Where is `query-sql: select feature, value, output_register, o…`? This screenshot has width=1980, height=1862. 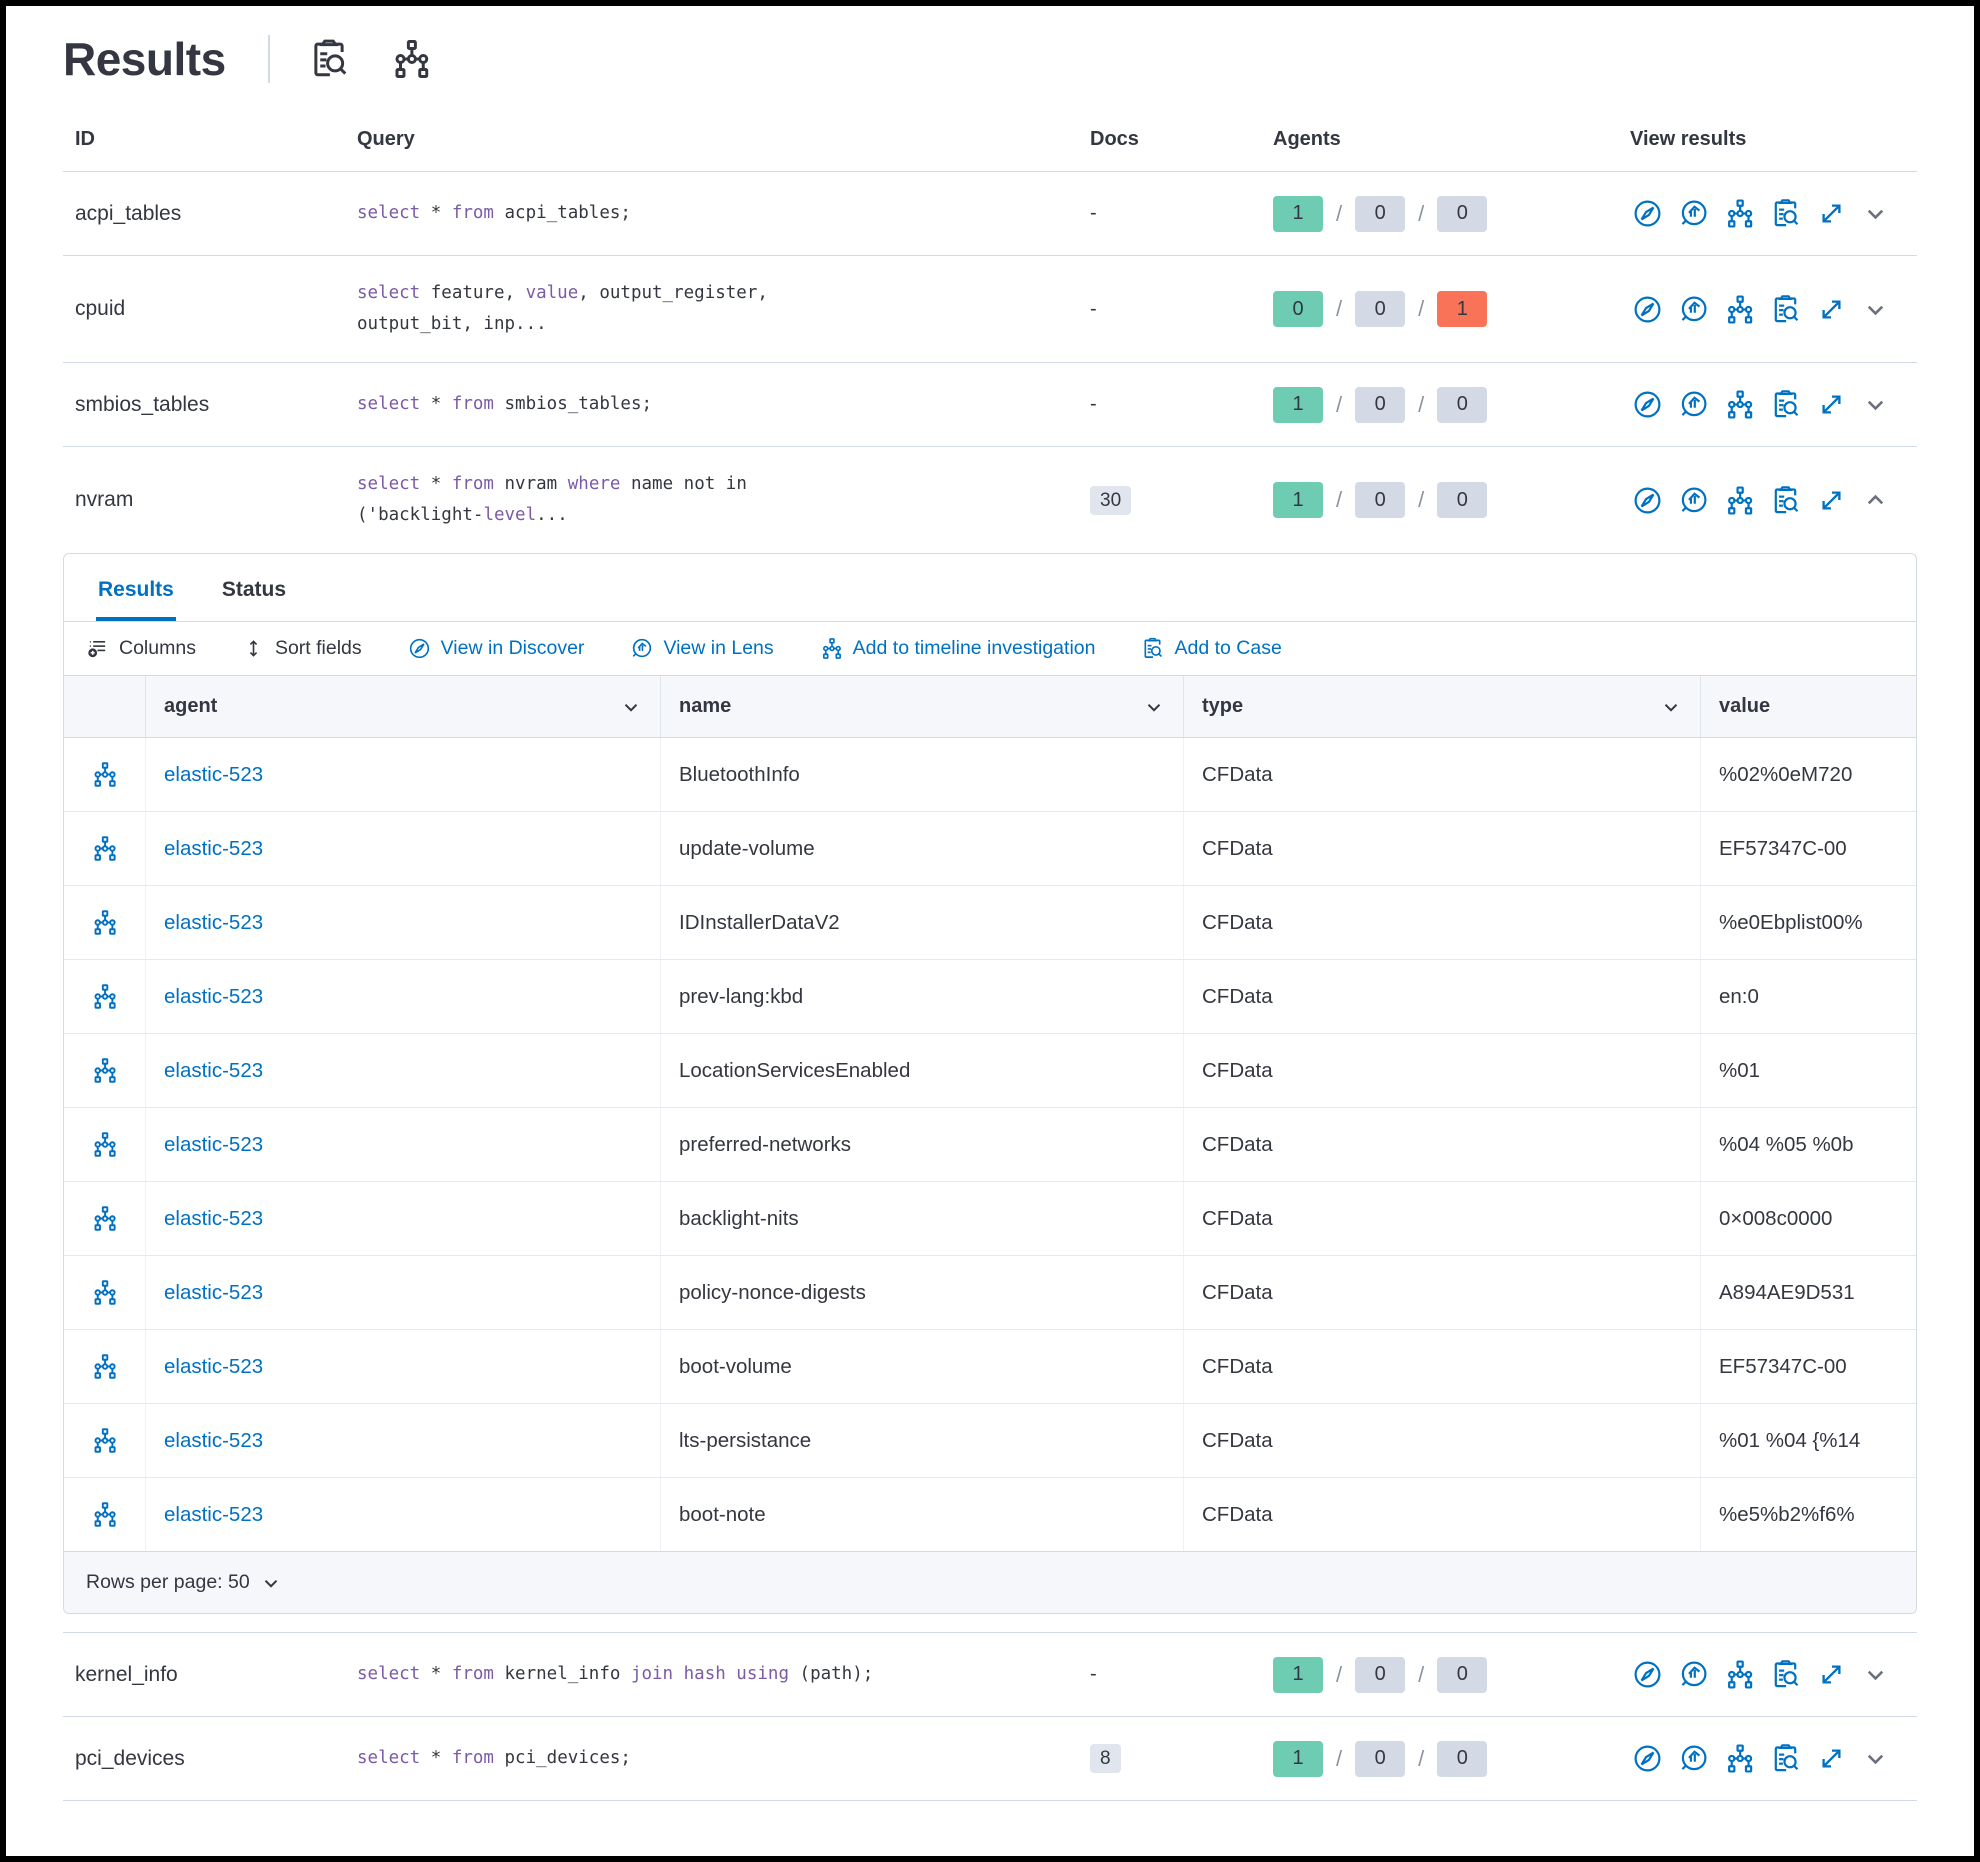 query-sql: select feature, value, output_register, o… is located at coordinates (562, 308).